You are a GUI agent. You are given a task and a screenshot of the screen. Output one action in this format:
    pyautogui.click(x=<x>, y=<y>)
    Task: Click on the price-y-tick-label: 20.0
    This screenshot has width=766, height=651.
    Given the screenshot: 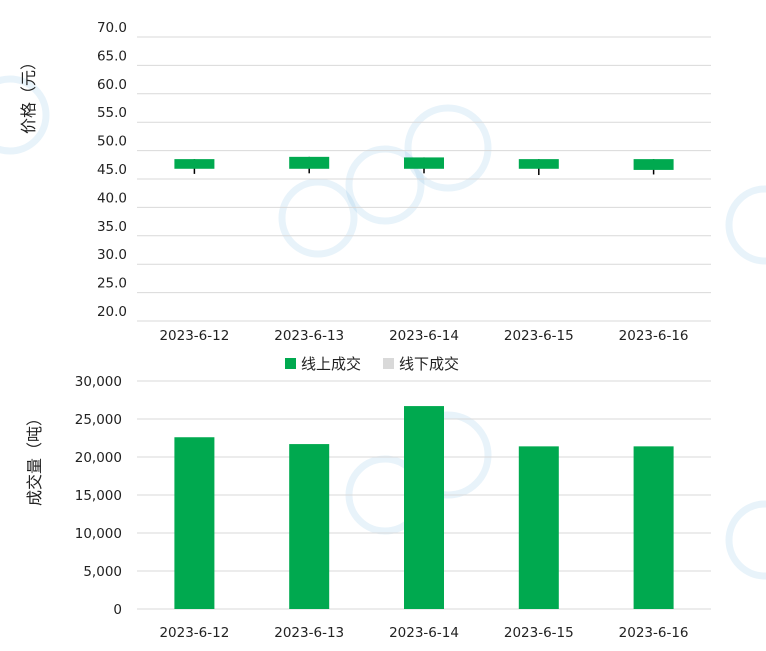 What is the action you would take?
    pyautogui.click(x=112, y=312)
    